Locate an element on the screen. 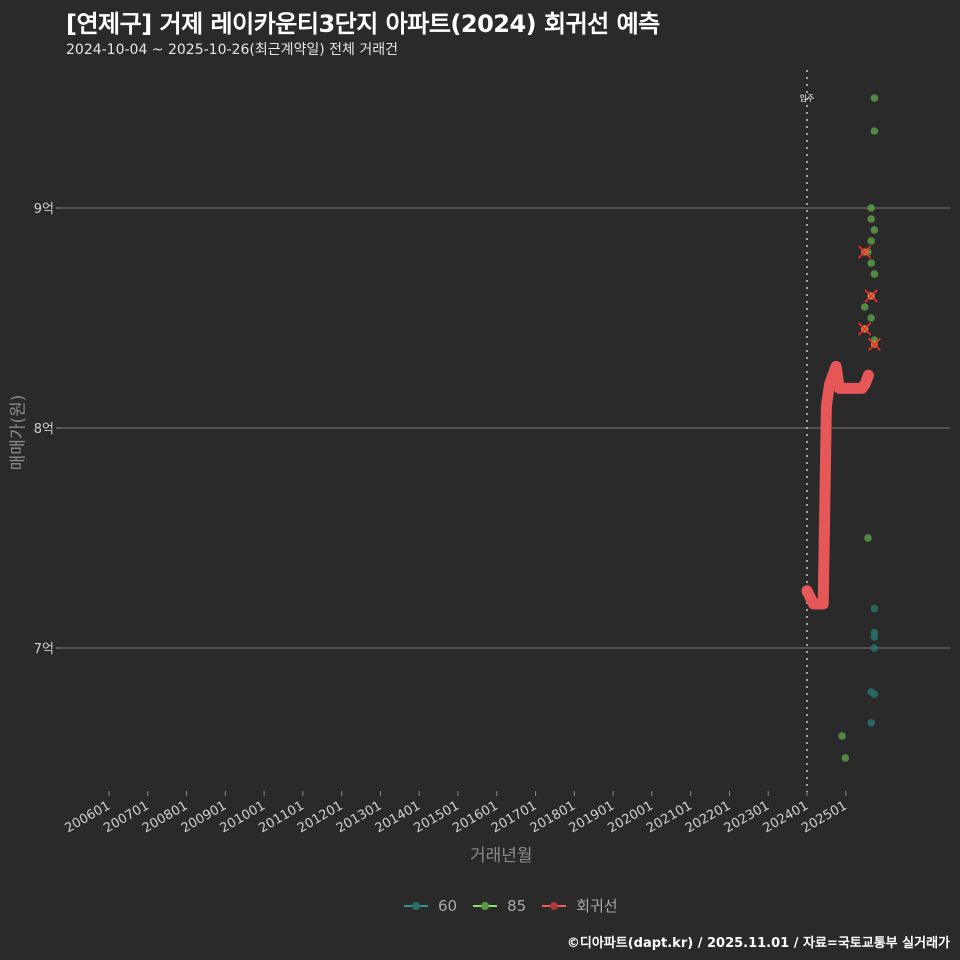  regression-line is located at coordinates (837, 485).